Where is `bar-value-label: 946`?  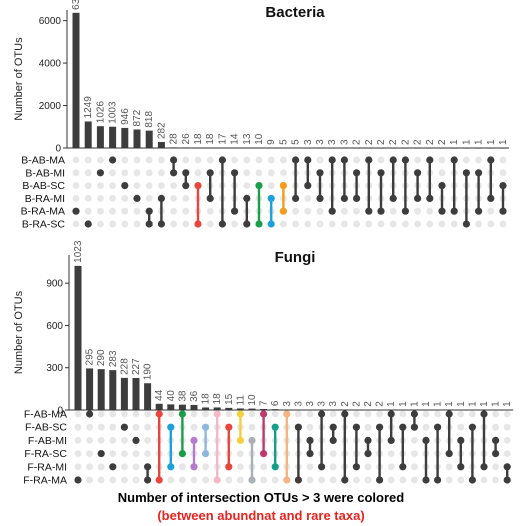
bar-value-label: 946 is located at coordinates (125, 116).